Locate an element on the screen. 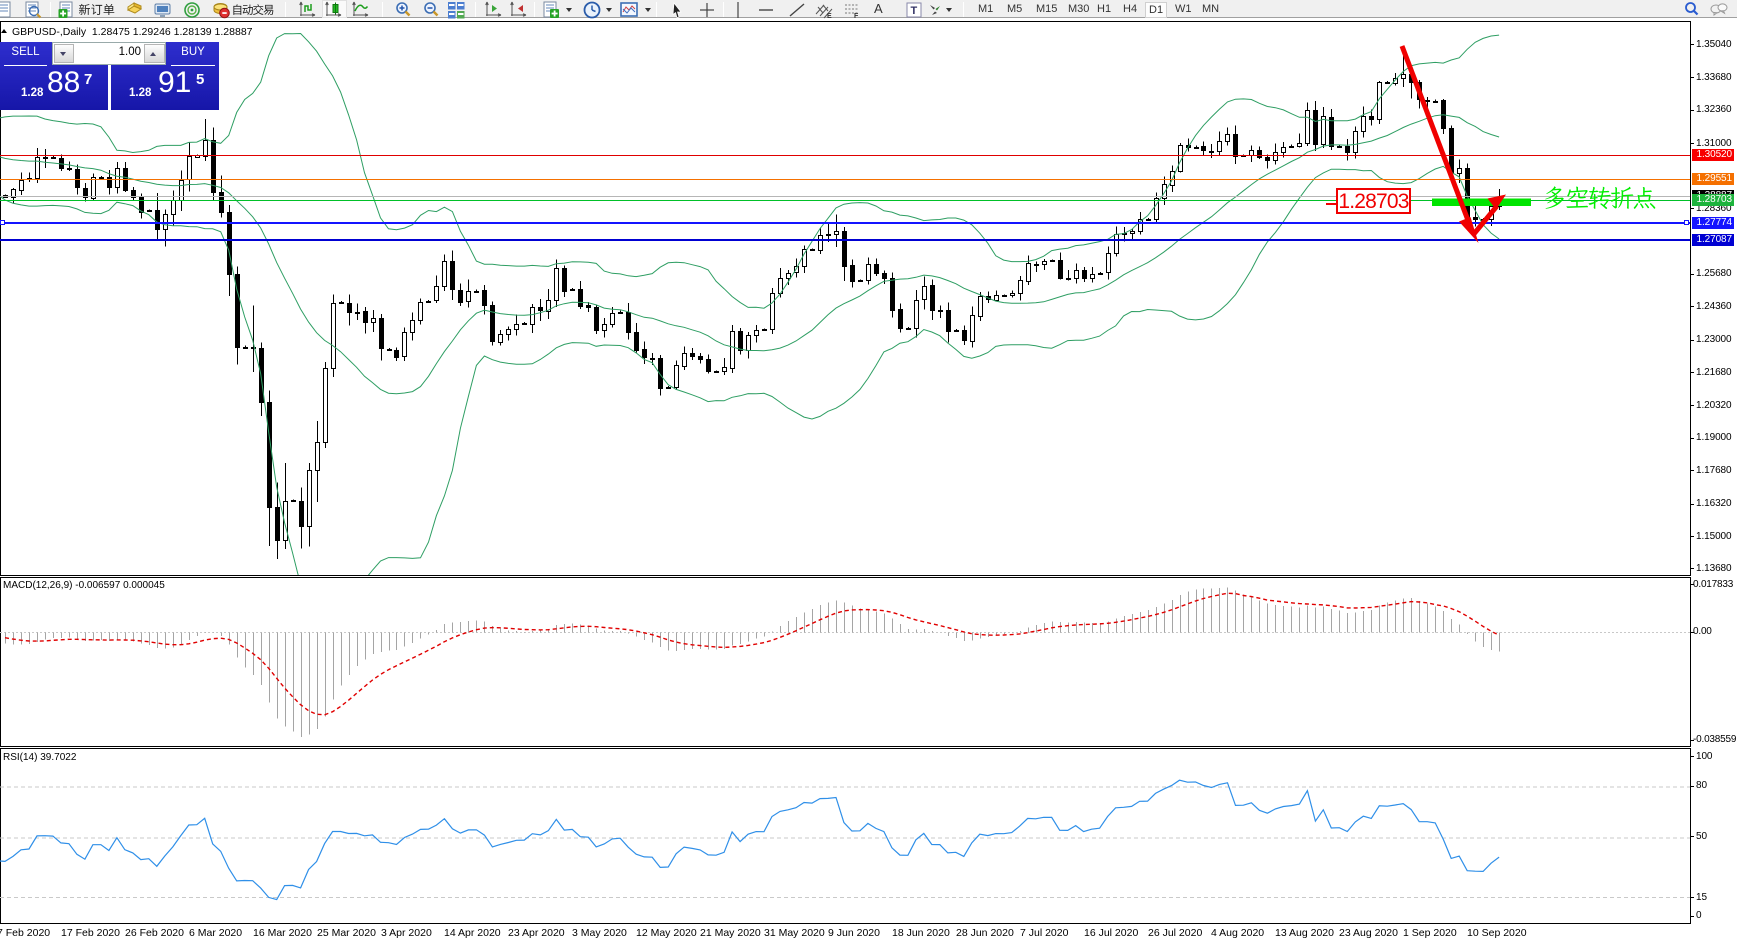 This screenshot has height=941, width=1737. svg-text: T is located at coordinates (914, 11).